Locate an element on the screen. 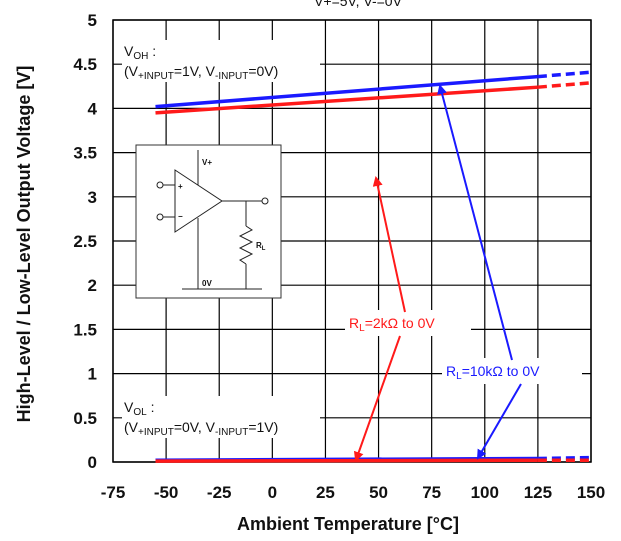 Image resolution: width=621 pixels, height=541 pixels. x-tick-label-4: 25 is located at coordinates (325, 492).